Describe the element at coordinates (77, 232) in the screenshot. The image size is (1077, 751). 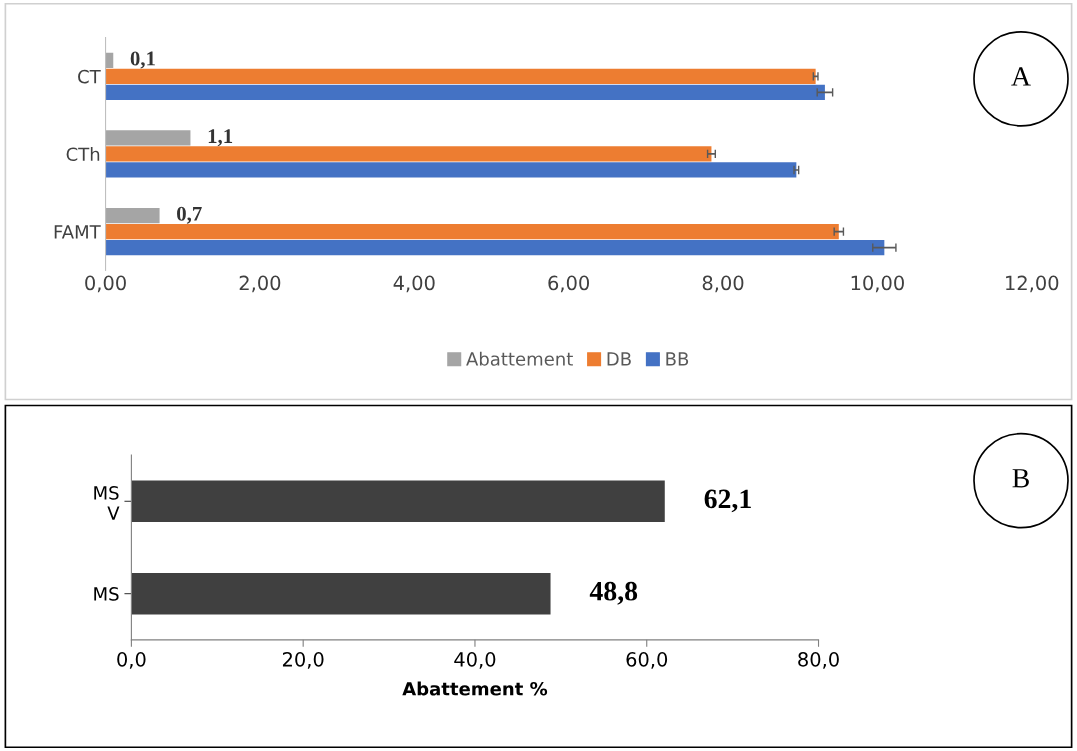
I see `y-tick-label: FAMT` at that location.